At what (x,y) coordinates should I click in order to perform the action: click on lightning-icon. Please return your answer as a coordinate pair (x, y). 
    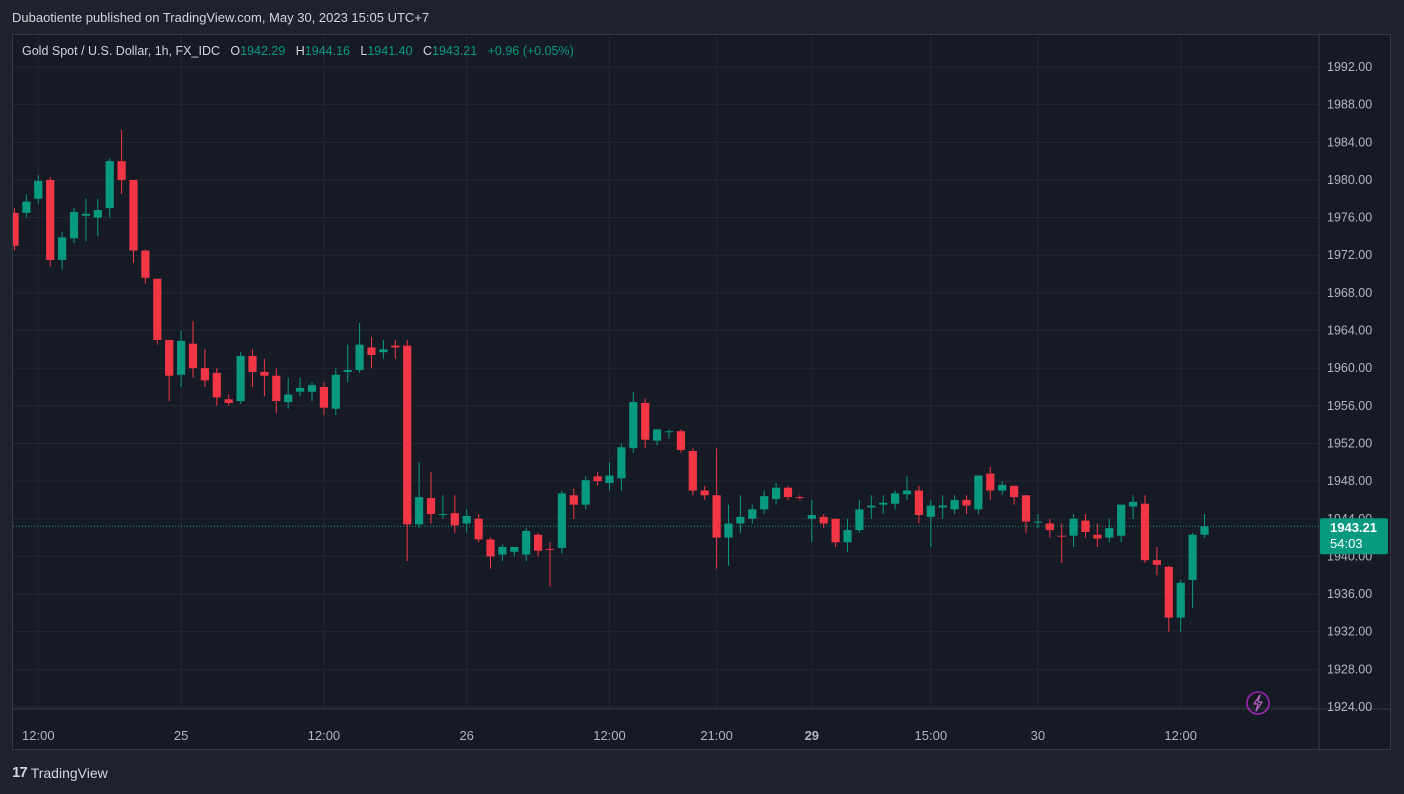
    Looking at the image, I should click on (1258, 703).